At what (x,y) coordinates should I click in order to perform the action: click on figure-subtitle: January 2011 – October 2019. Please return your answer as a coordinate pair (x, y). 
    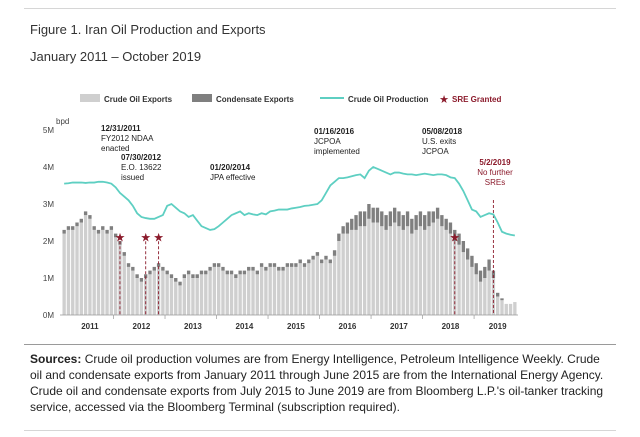
    Looking at the image, I should click on (116, 56).